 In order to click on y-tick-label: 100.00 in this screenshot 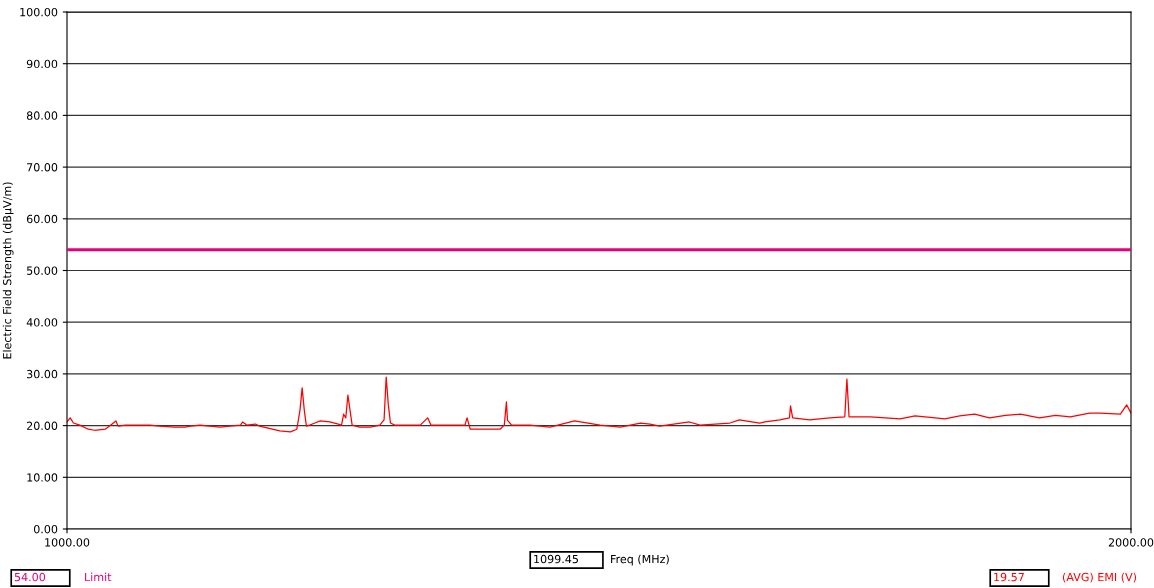, I will do `click(39, 12)`.